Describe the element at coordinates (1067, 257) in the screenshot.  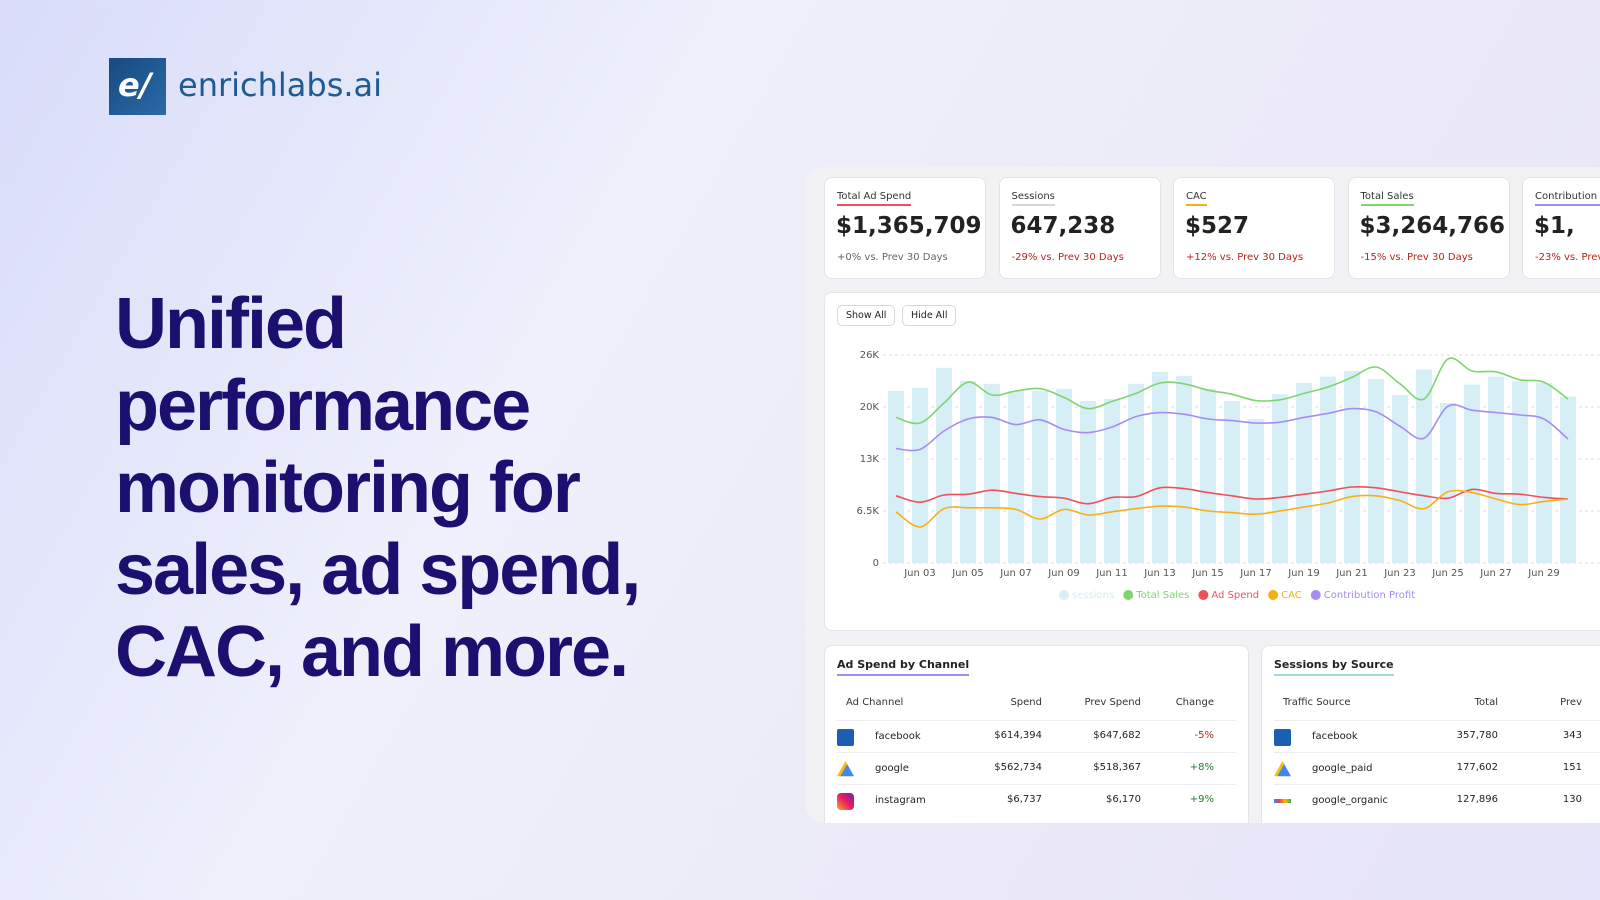
I see `kpi-change: -29% vs. Prev 30 Days` at that location.